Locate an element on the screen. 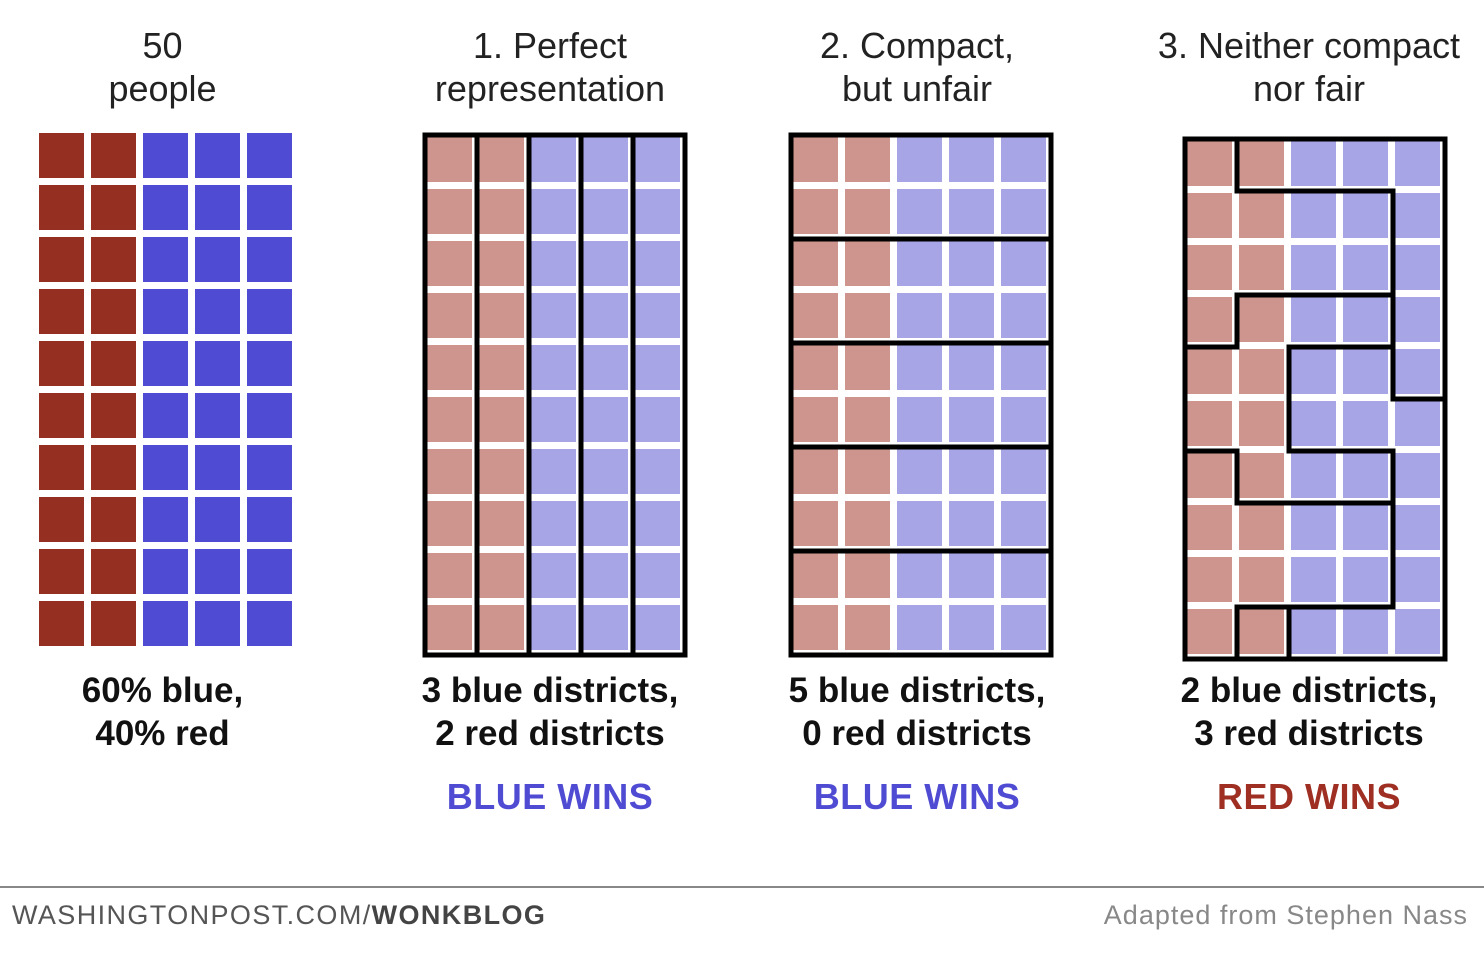 The width and height of the screenshot is (1484, 953). panel-title: 2. Compact, but unfair is located at coordinates (917, 67).